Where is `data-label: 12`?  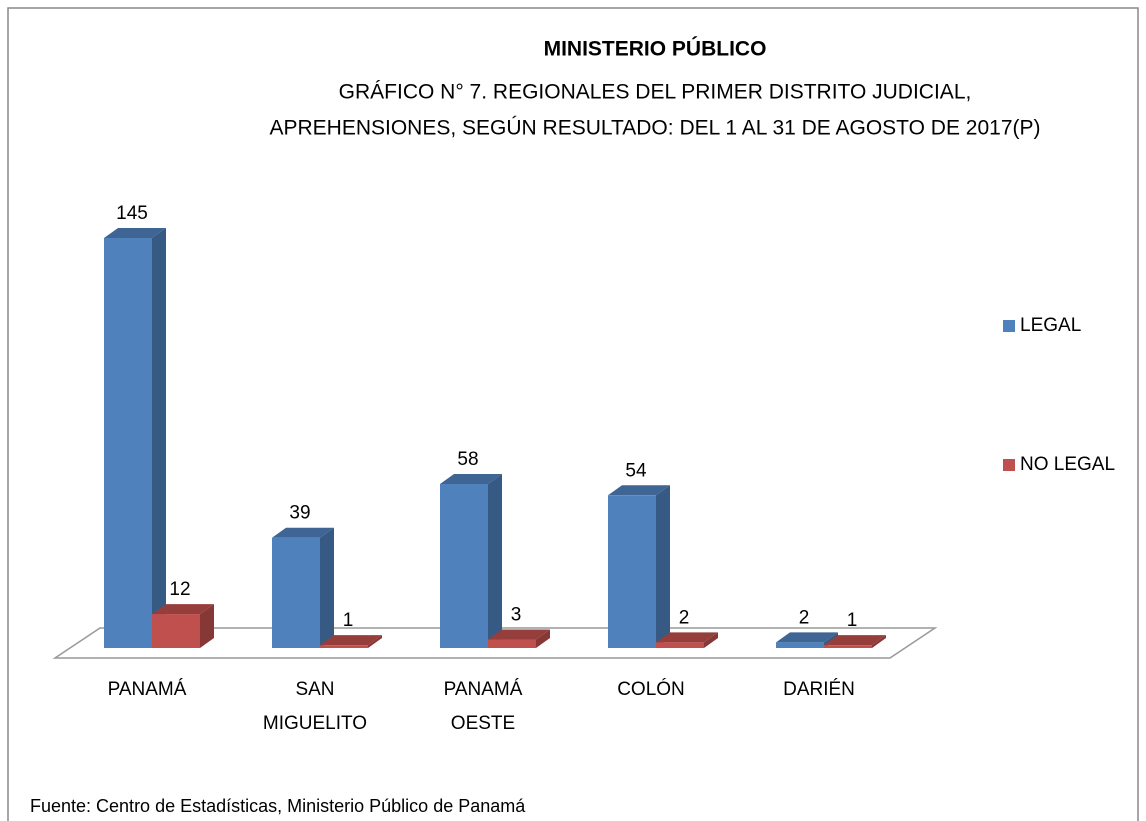 data-label: 12 is located at coordinates (179, 589).